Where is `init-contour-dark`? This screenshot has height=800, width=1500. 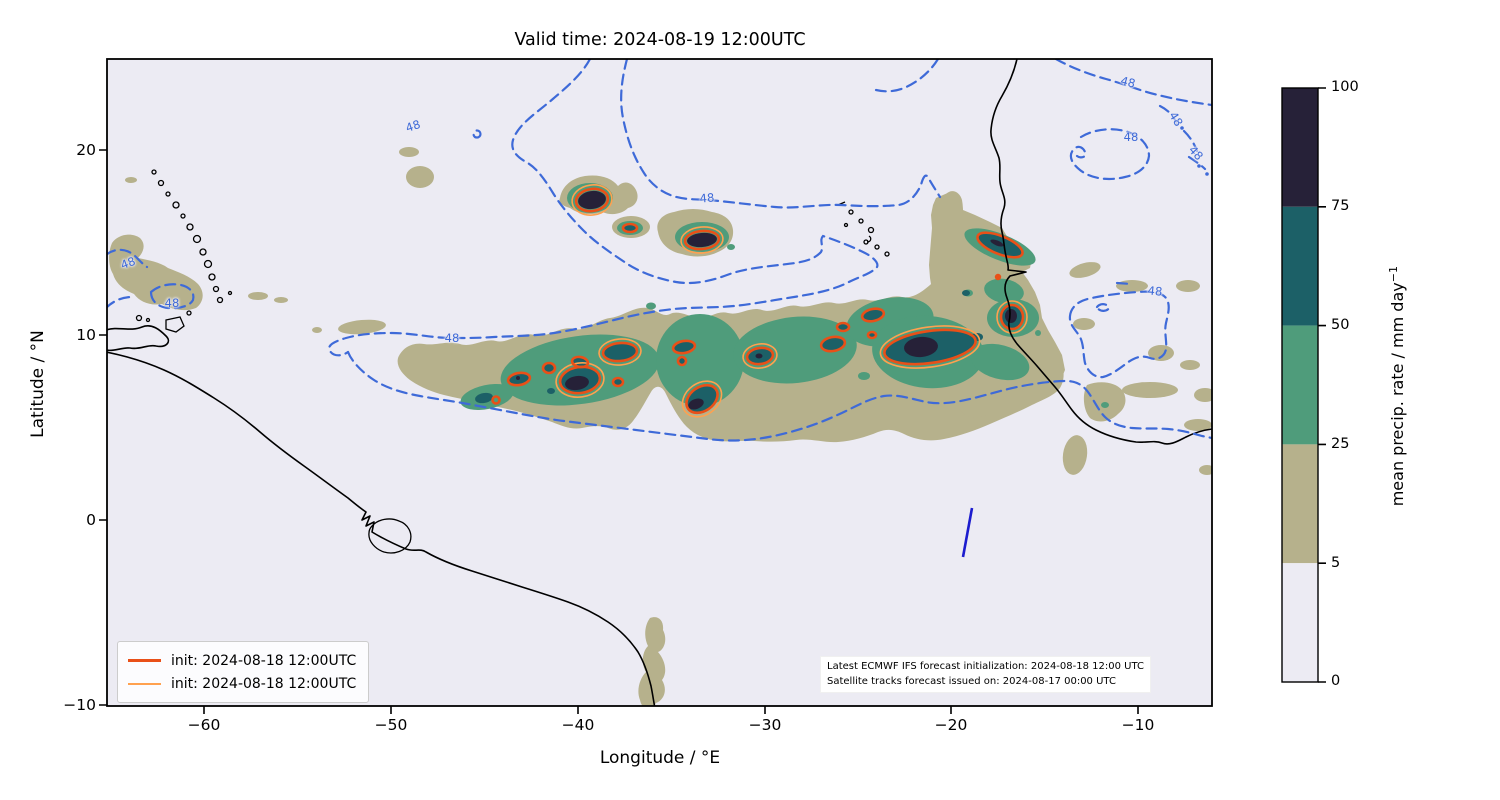 init-contour-dark is located at coordinates (758, 301).